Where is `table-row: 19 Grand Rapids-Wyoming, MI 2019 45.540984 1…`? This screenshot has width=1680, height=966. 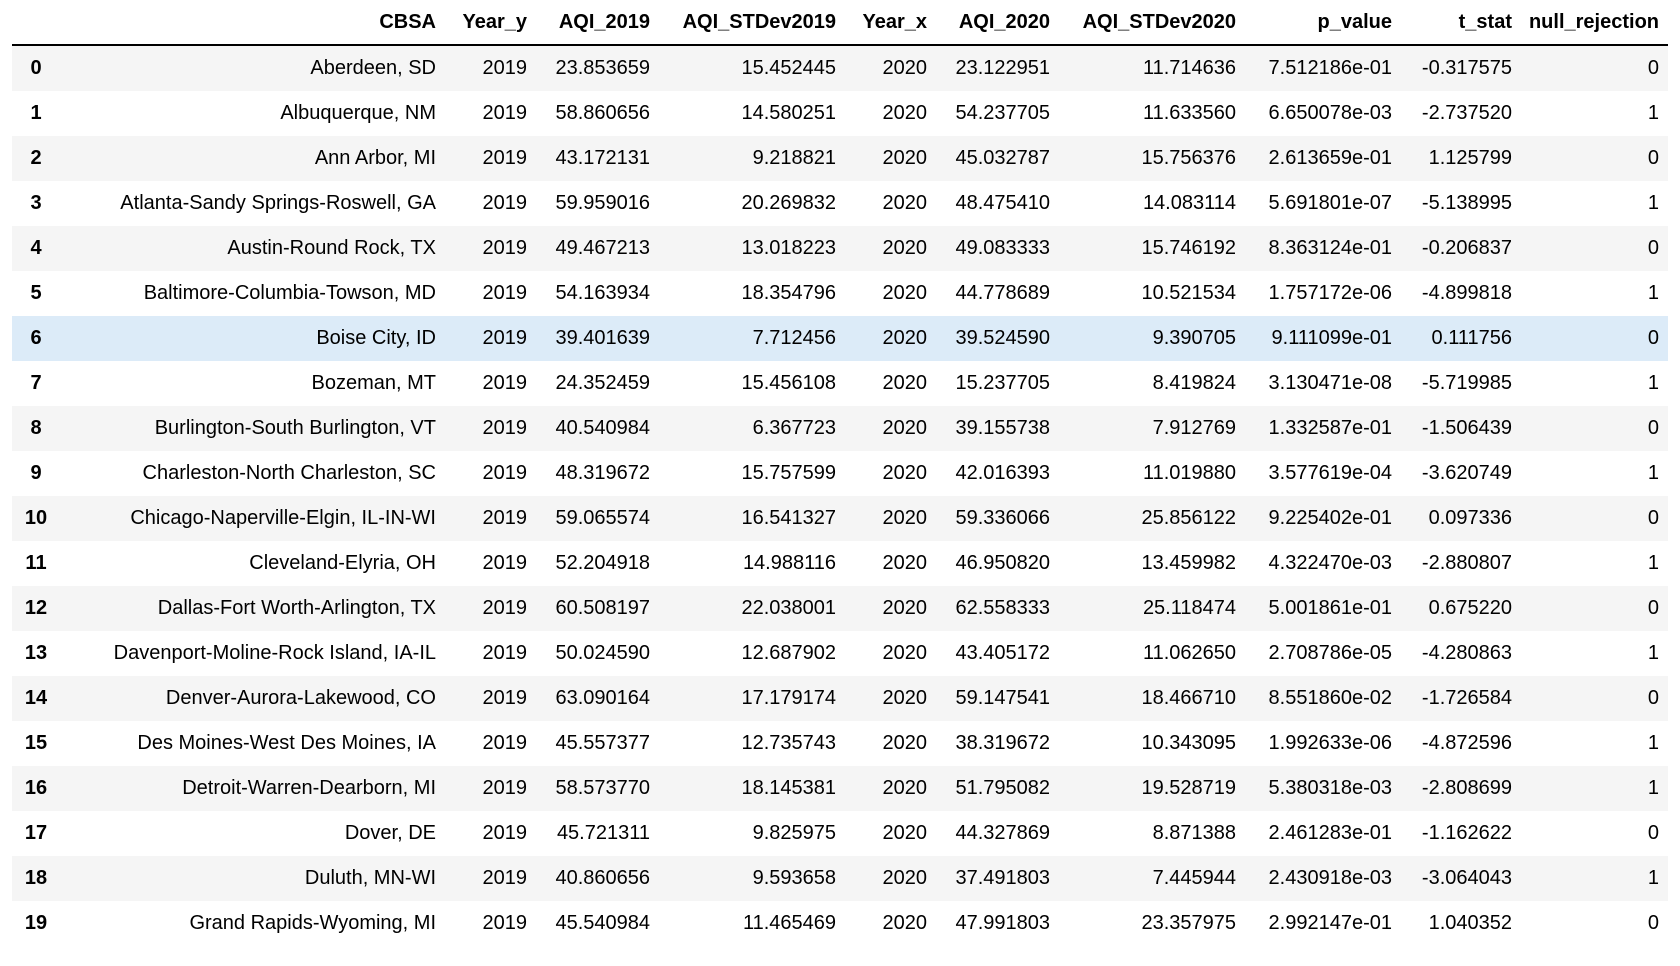 table-row: 19 Grand Rapids-Wyoming, MI 2019 45.540984 1… is located at coordinates (840, 923).